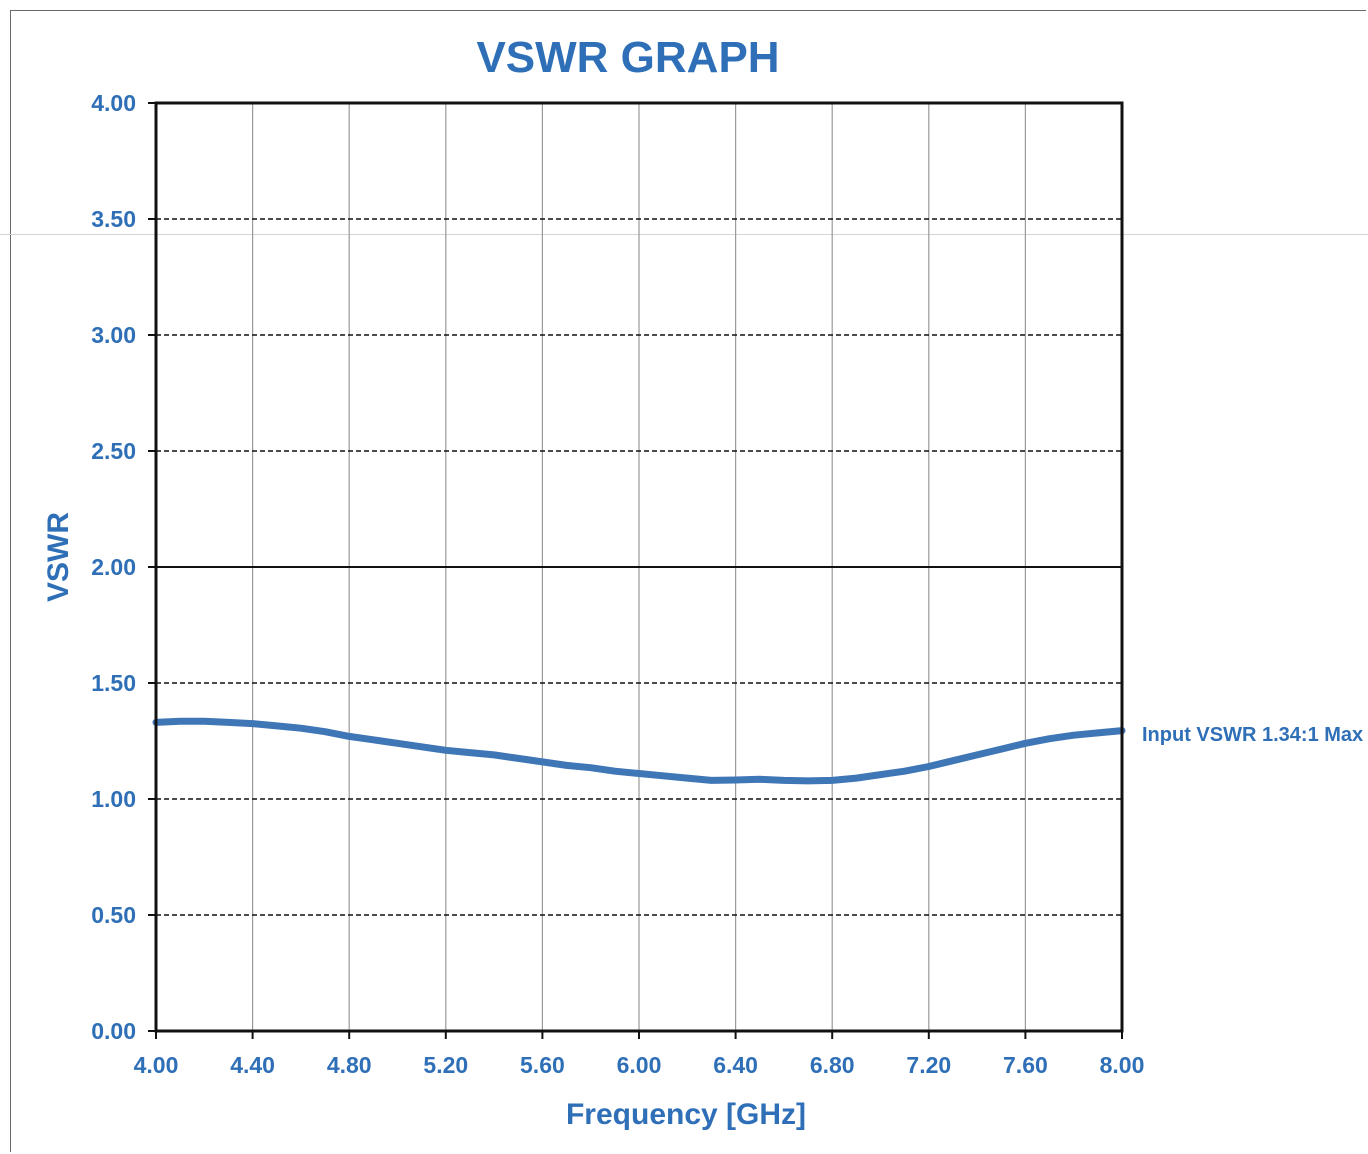 This screenshot has width=1368, height=1154. What do you see at coordinates (113, 915) in the screenshot?
I see `y-tick-label: 0.50` at bounding box center [113, 915].